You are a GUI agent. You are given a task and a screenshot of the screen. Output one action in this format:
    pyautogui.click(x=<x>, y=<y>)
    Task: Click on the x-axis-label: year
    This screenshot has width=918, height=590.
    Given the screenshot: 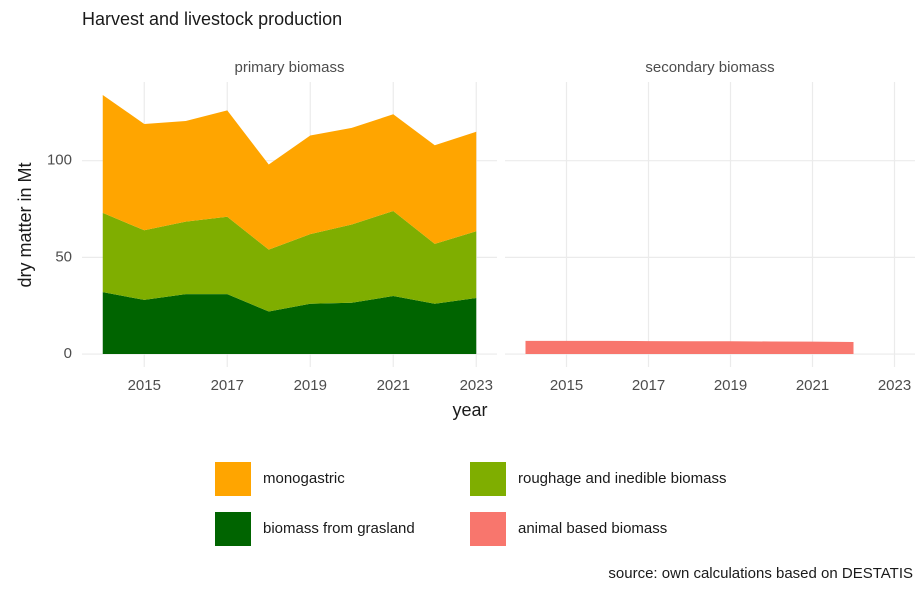 What is the action you would take?
    pyautogui.click(x=469, y=410)
    